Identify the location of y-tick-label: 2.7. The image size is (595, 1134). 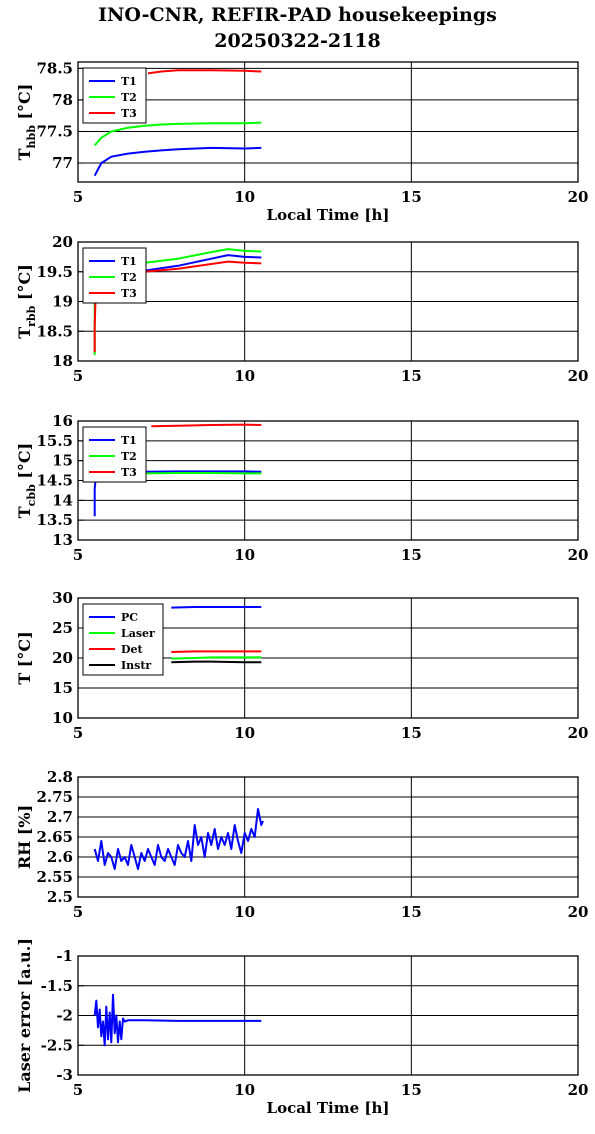
(60, 817).